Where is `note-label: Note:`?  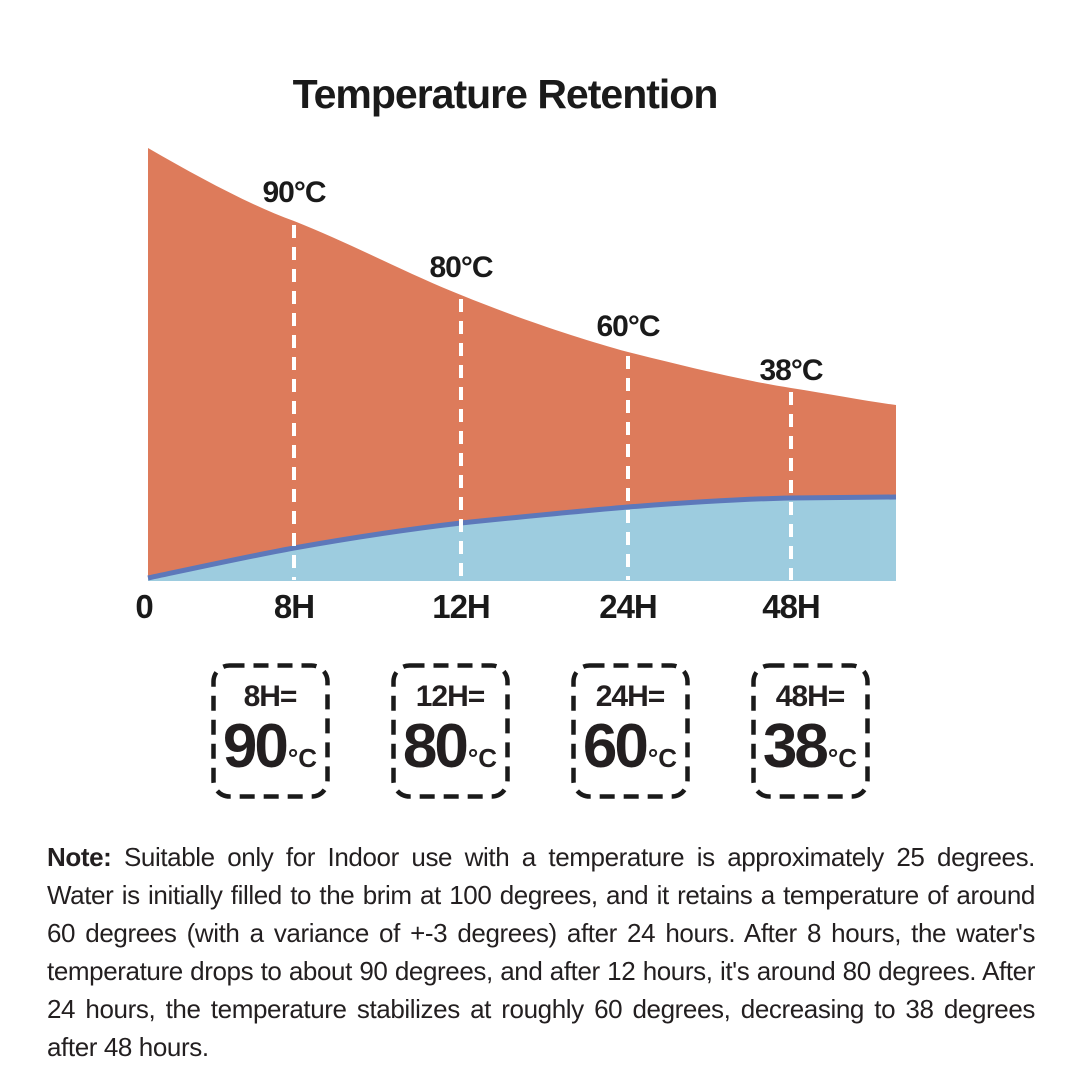
note-label: Note: is located at coordinates (79, 857).